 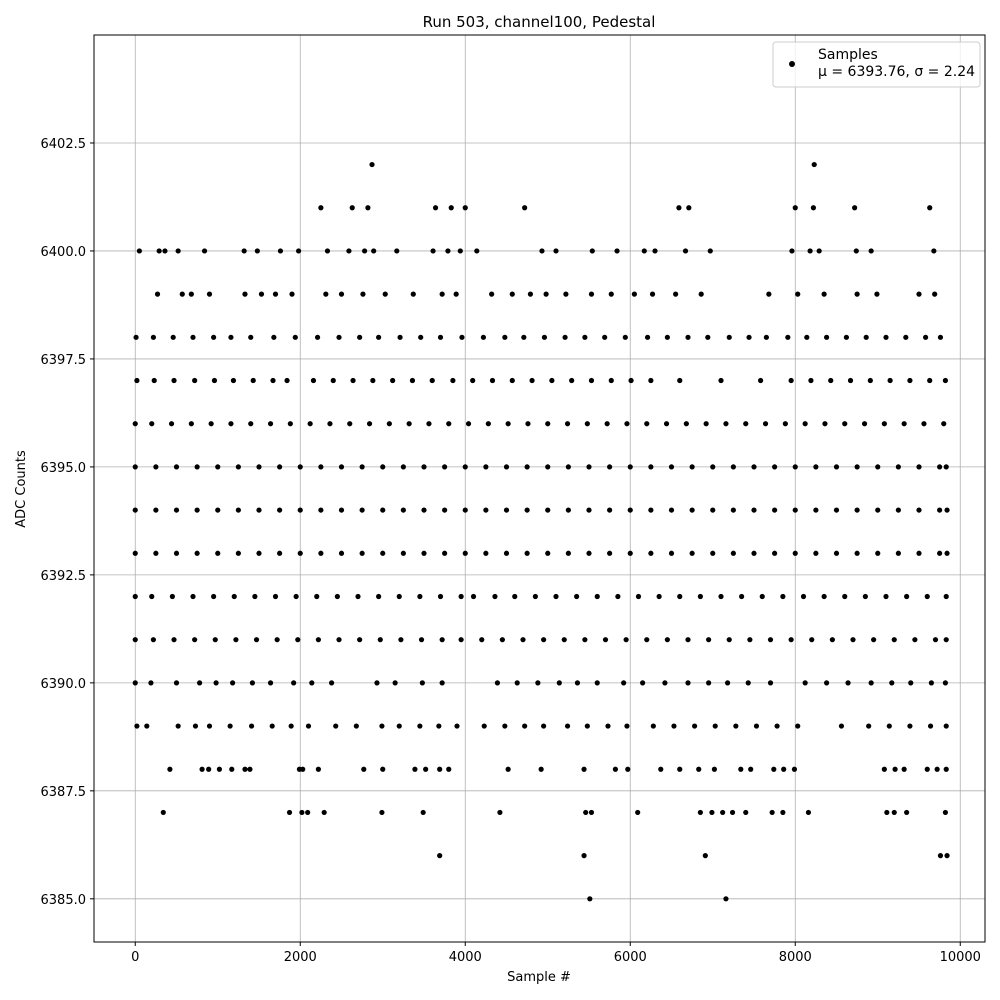 I want to click on x-tick-label: 6000, so click(x=630, y=957).